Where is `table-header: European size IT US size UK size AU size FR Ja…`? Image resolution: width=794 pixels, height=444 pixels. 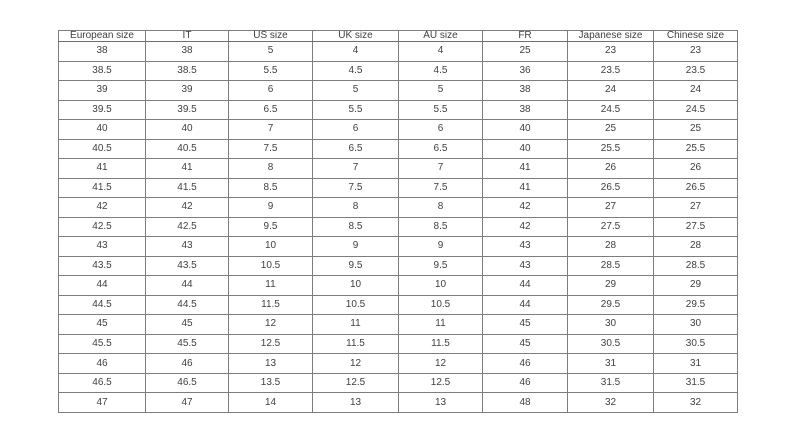 table-header: European size IT US size UK size AU size FR Ja… is located at coordinates (398, 36).